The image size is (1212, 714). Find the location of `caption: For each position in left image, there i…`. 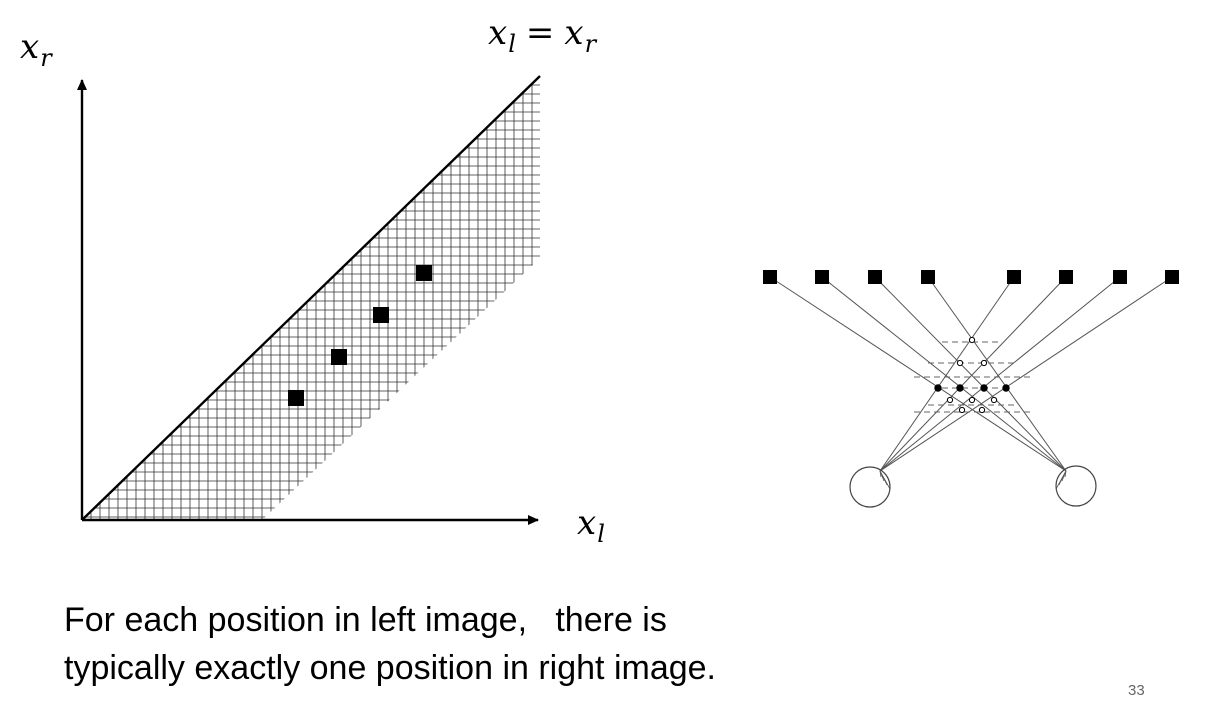

caption: For each position in left image, there i… is located at coordinates (390, 644).